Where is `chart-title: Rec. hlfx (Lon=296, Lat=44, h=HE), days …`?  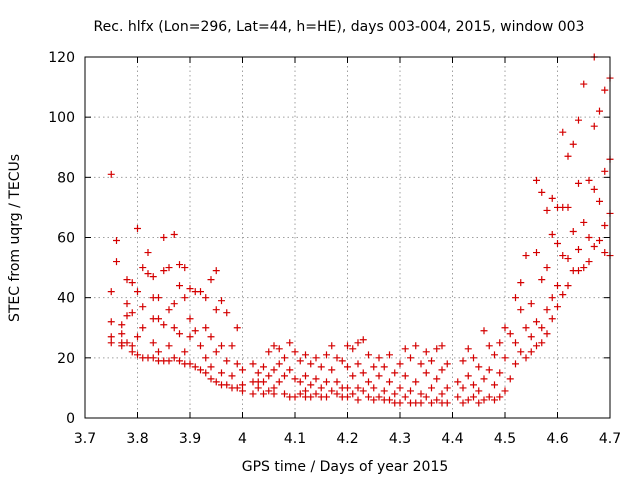 chart-title: Rec. hlfx (Lon=296, Lat=44, h=HE), days … is located at coordinates (339, 27).